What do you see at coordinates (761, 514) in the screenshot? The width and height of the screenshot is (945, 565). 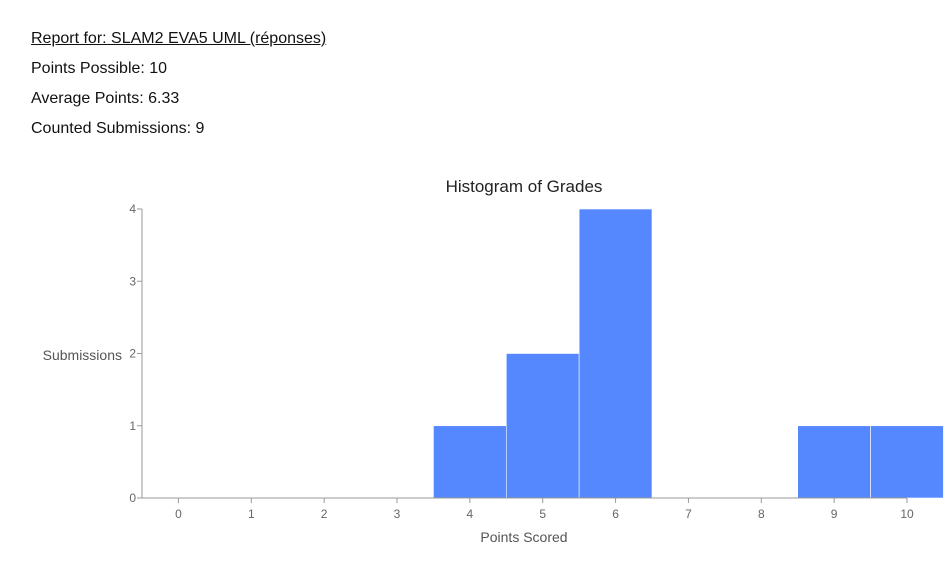 I see `x-tick-label: 8` at bounding box center [761, 514].